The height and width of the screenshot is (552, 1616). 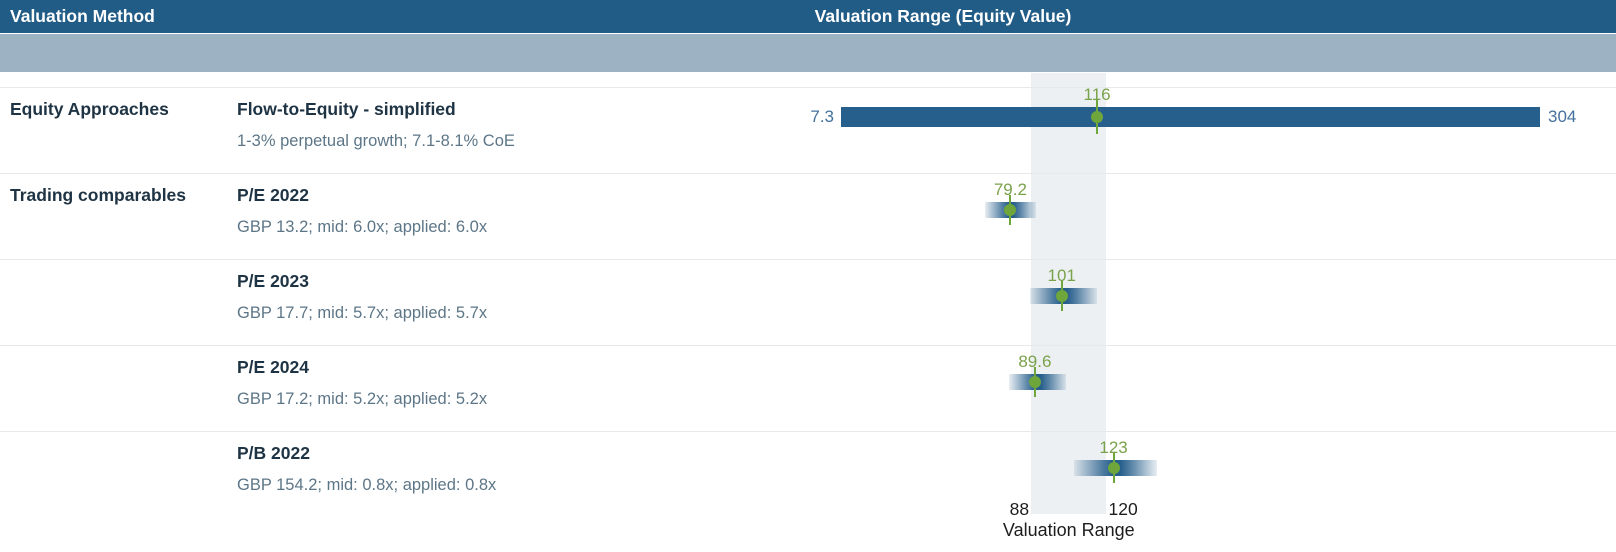 What do you see at coordinates (1113, 447) in the screenshot?
I see `mid-value-label: 123` at bounding box center [1113, 447].